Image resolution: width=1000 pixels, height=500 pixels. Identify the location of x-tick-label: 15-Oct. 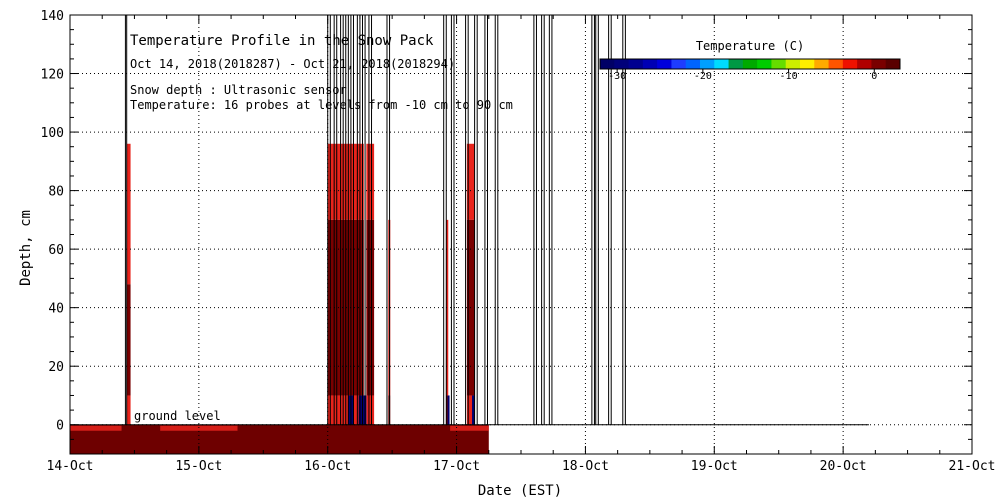
(198, 466).